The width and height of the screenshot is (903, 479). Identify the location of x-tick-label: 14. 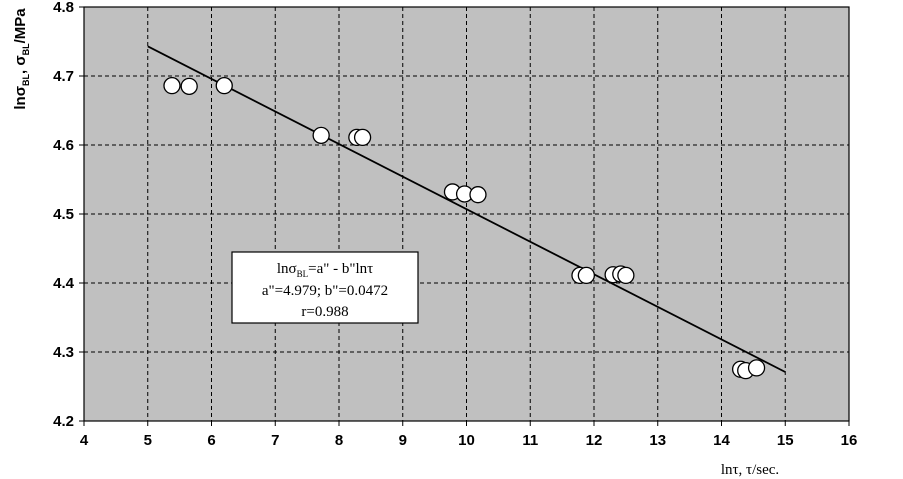
(721, 440).